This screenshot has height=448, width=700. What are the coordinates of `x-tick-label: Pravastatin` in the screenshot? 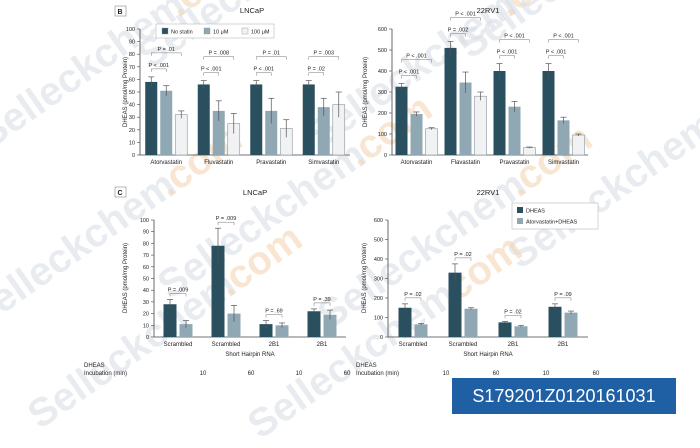 It's located at (271, 163).